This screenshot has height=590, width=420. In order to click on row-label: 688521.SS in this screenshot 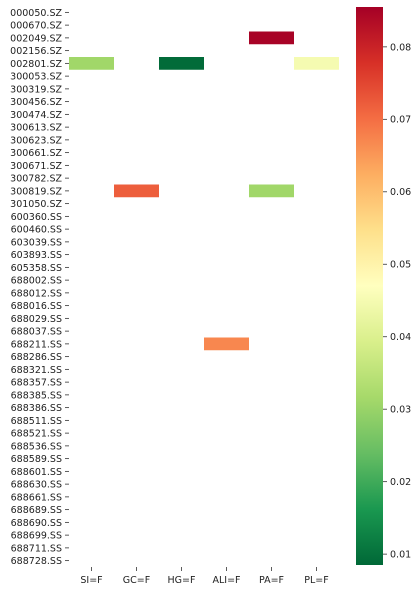, I will do `click(36, 434)`.